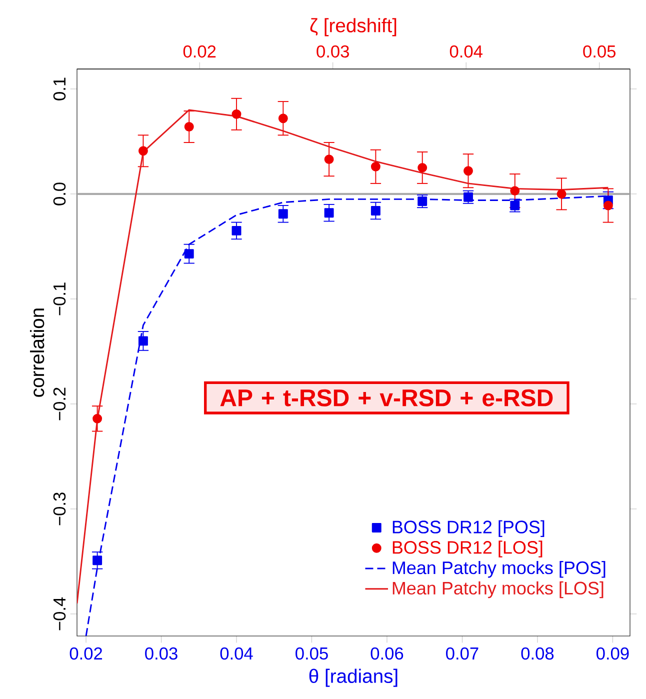 This screenshot has width=646, height=699. Describe the element at coordinates (498, 589) in the screenshot. I see `legend-label: Mean Patchy mocks [LOS]` at that location.